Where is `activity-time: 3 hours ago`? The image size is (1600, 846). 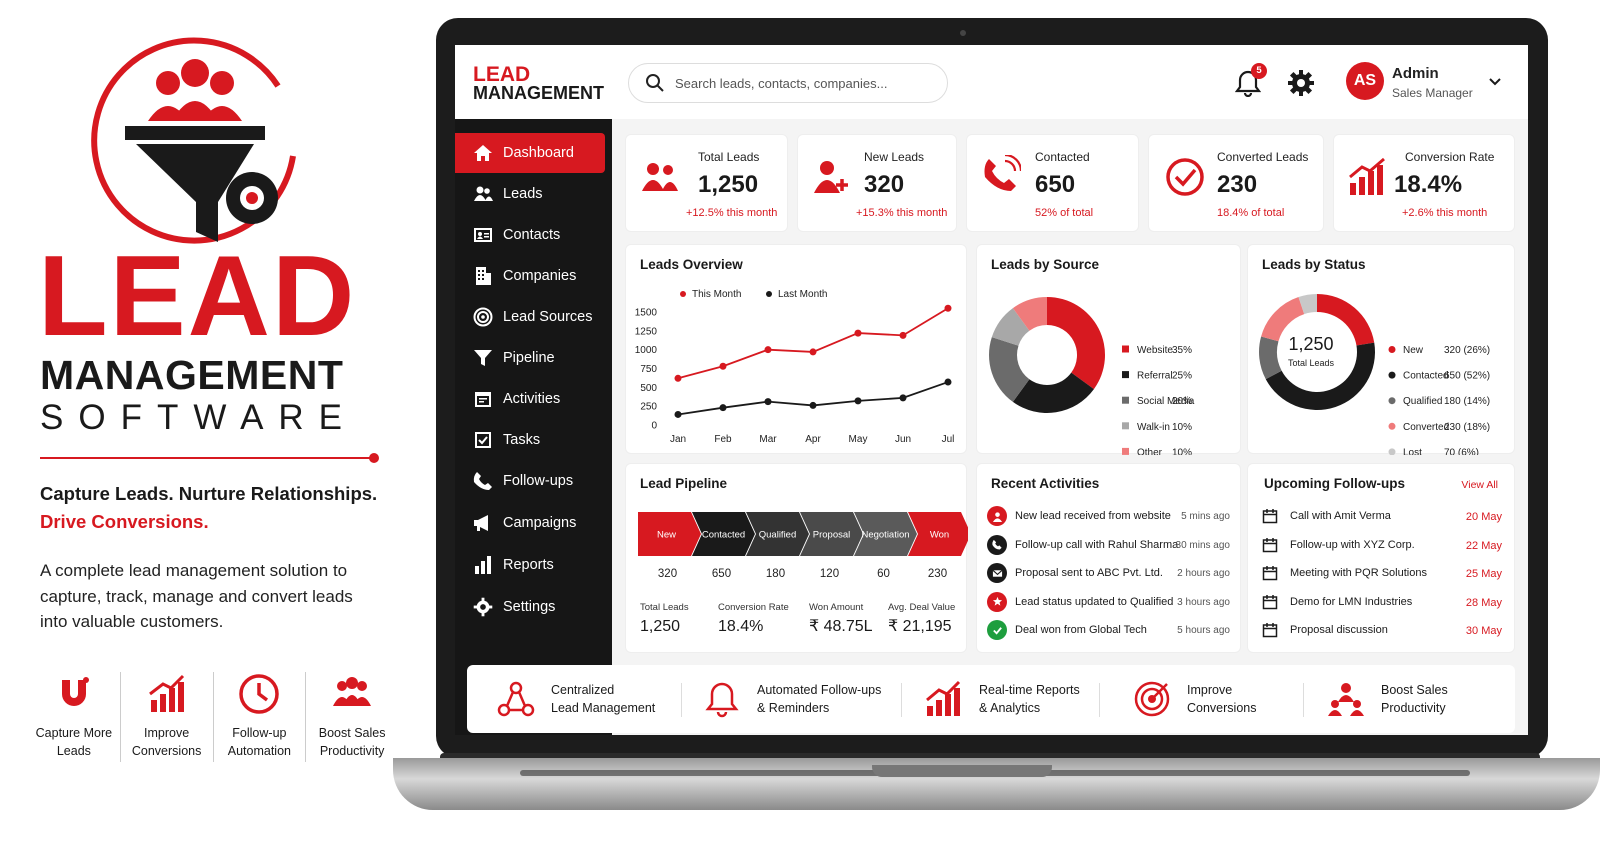 activity-time: 3 hours ago is located at coordinates (1203, 602).